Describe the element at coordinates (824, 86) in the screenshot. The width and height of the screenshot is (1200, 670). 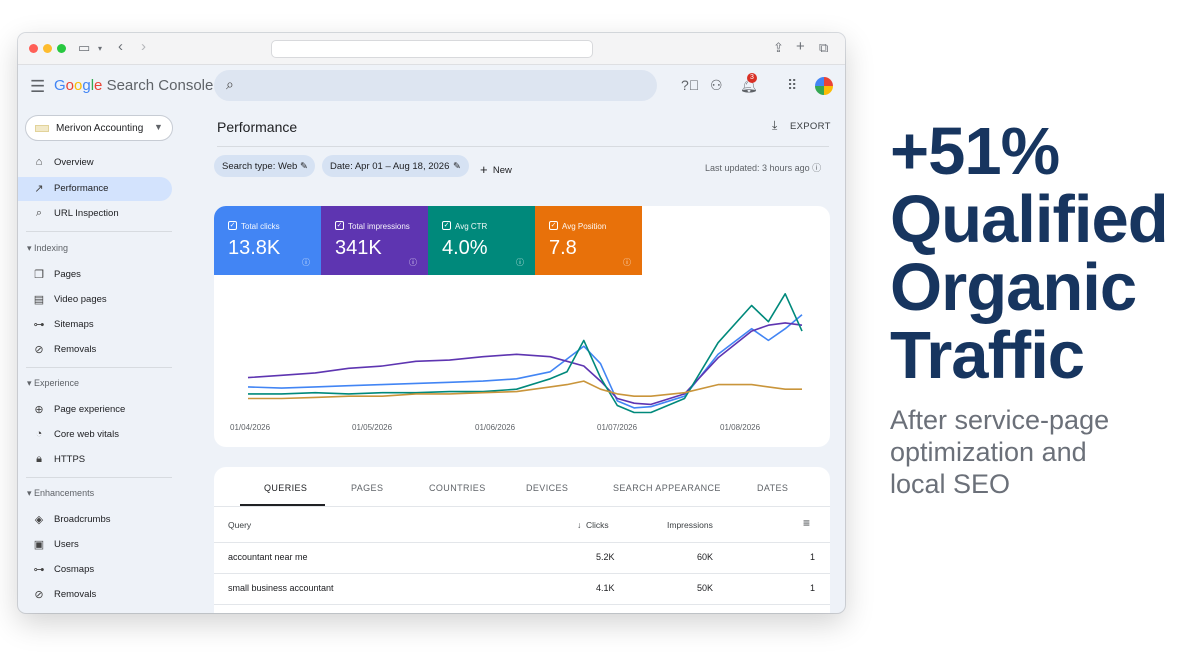
I see `avatar` at that location.